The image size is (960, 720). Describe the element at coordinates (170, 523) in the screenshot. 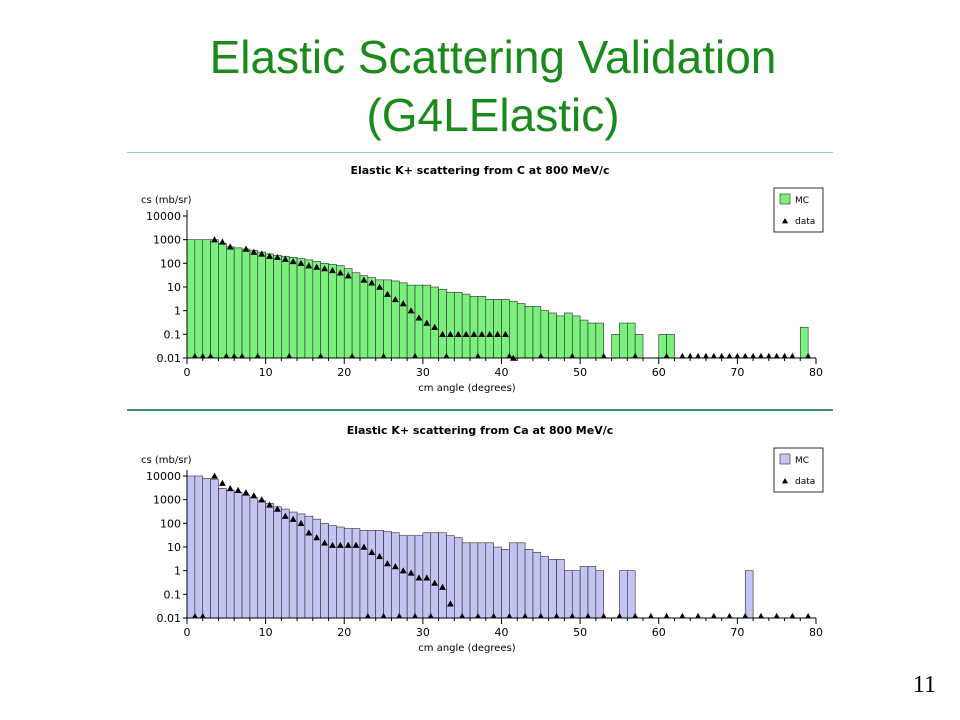

I see `calcium-y-tick-label: 100` at that location.